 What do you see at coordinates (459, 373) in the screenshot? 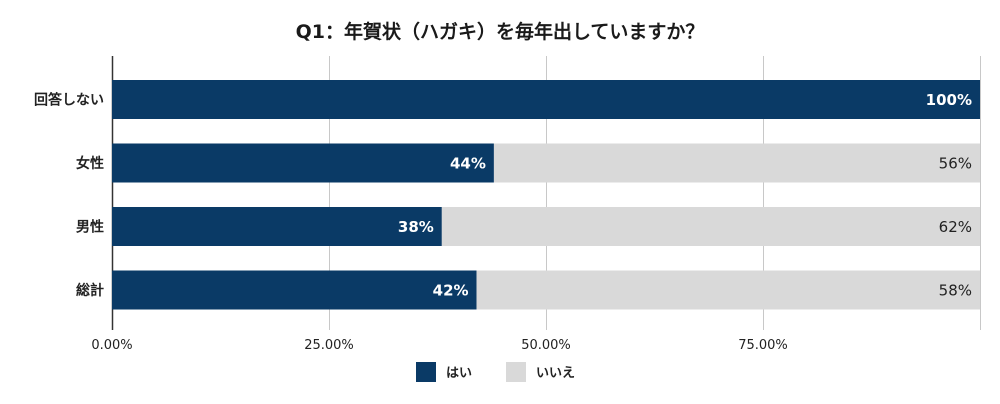
I see `legend-label: はい` at bounding box center [459, 373].